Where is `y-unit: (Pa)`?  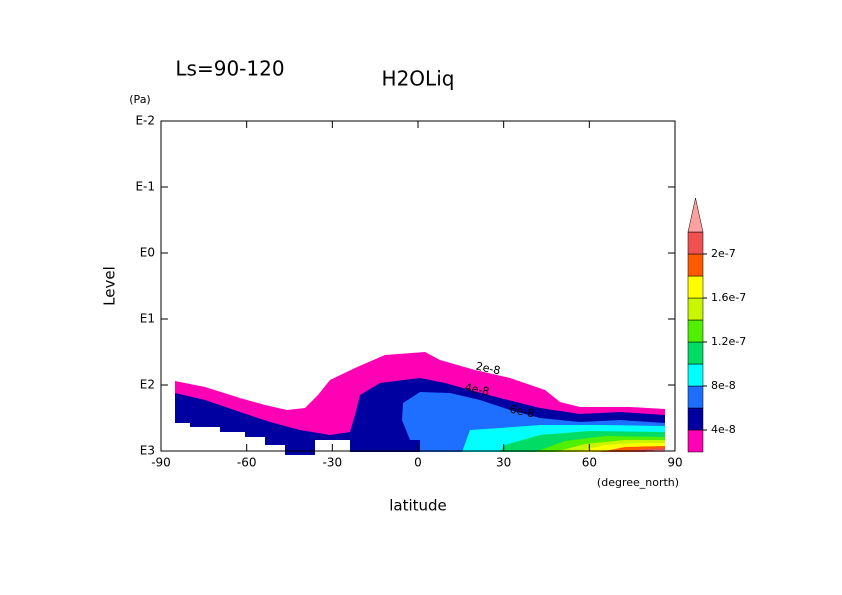 y-unit: (Pa) is located at coordinates (139, 99).